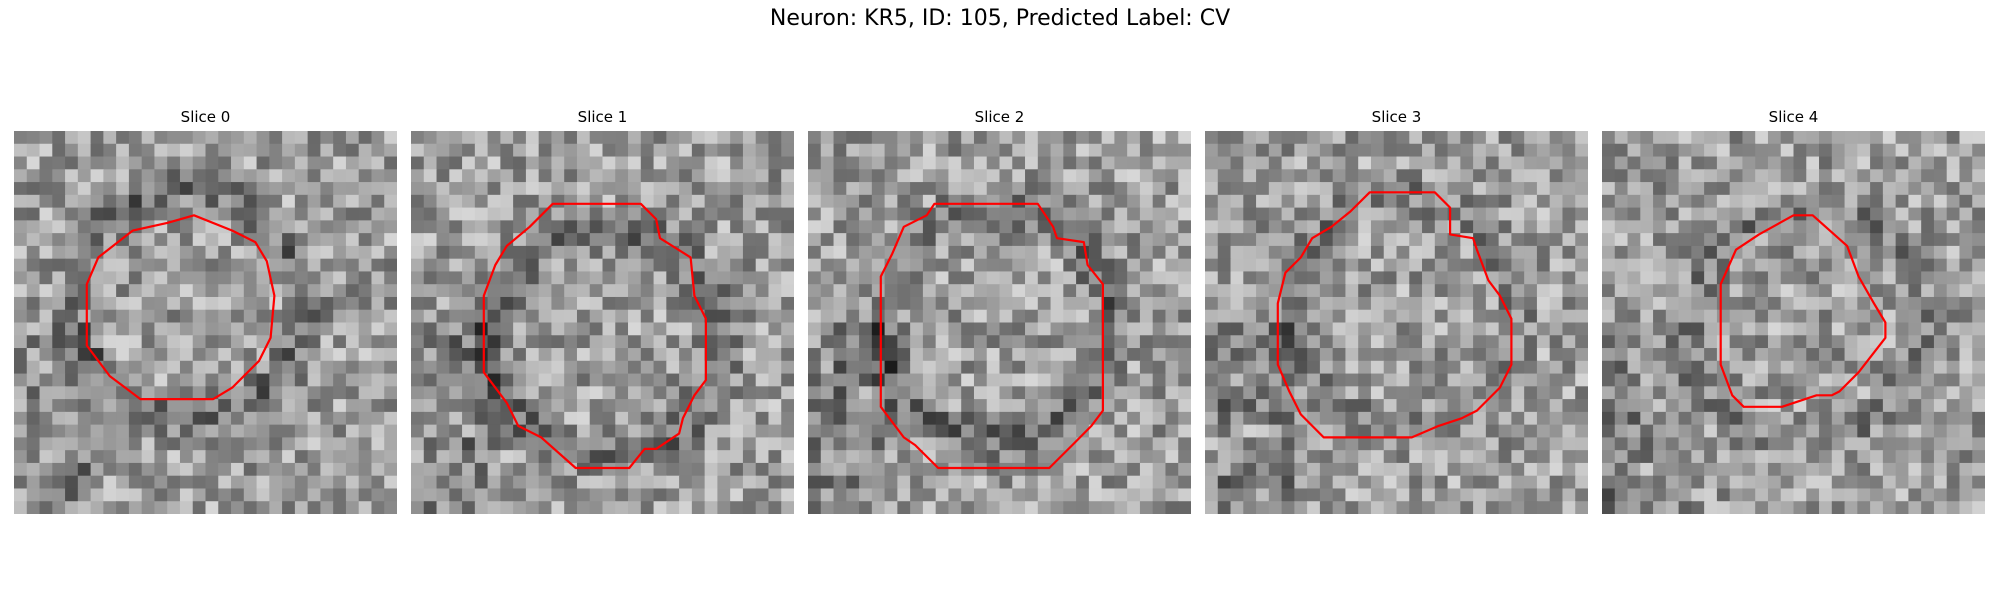 This screenshot has width=2000, height=600. I want to click on slice-panel-0: Slice 0, so click(205, 309).